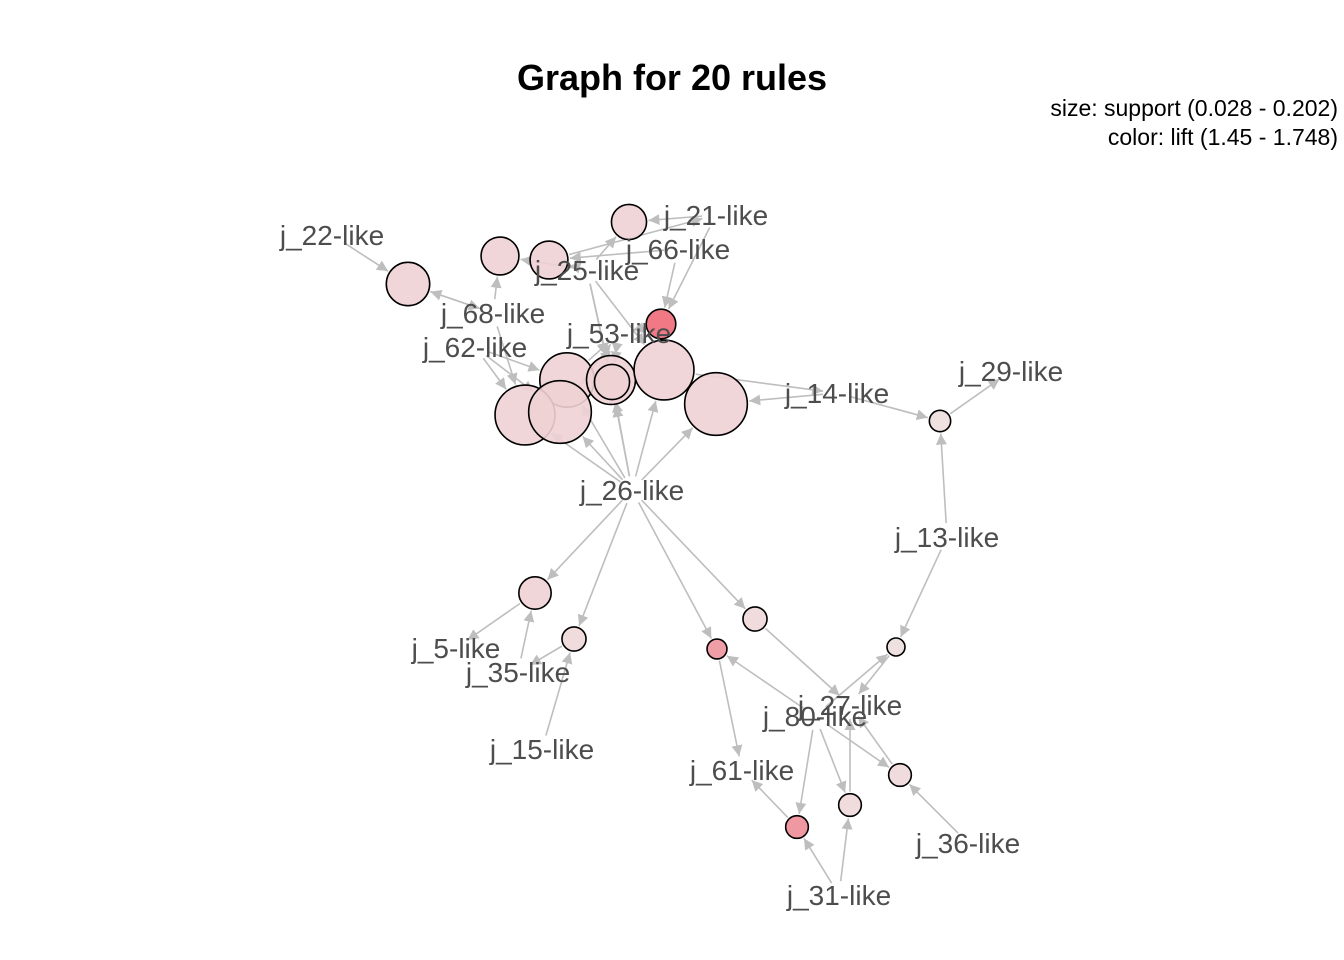 This screenshot has height=960, width=1344. What do you see at coordinates (967, 843) in the screenshot?
I see `item-label-j36: j_36-like` at bounding box center [967, 843].